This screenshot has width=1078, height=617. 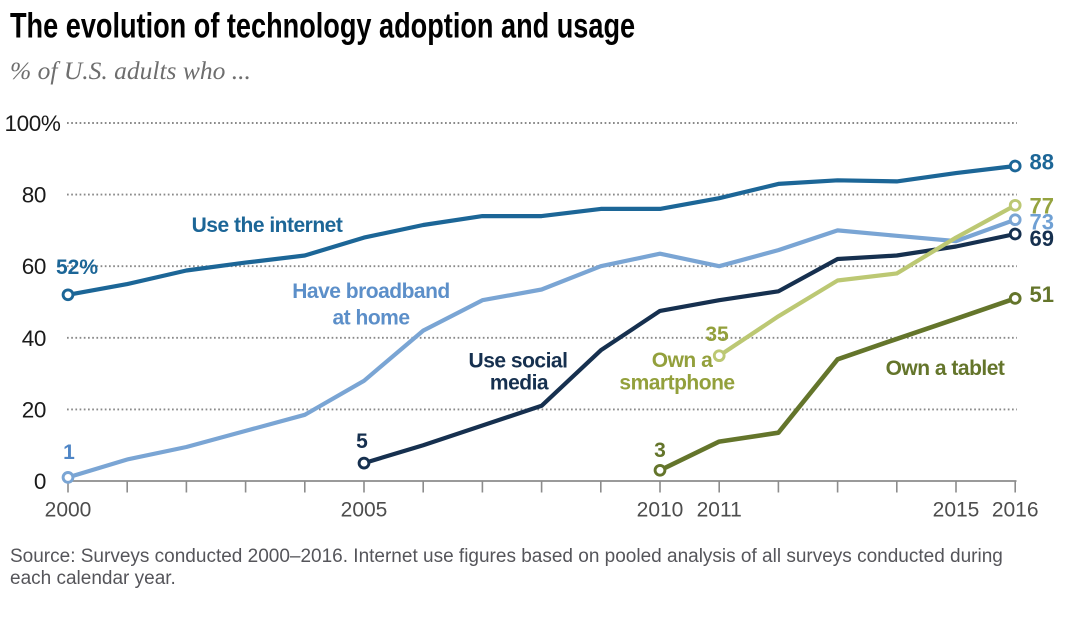 I want to click on svg-text: 73, so click(x=1042, y=222).